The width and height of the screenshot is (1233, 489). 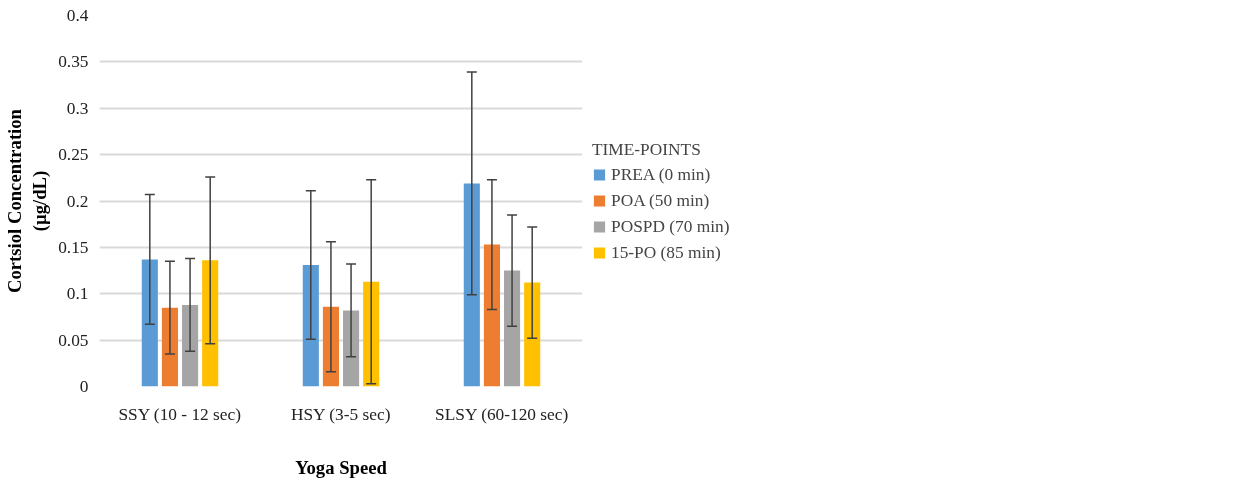 I want to click on y-tick-label: 0.05, so click(x=73, y=340).